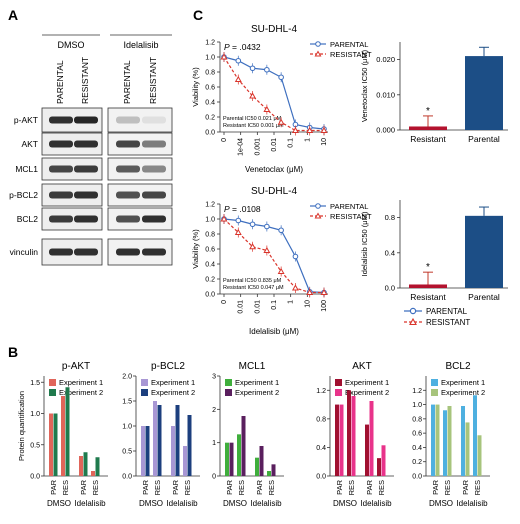 The image size is (520, 524). Describe the element at coordinates (224, 140) in the screenshot. I see `x-tick-label: 0` at that location.